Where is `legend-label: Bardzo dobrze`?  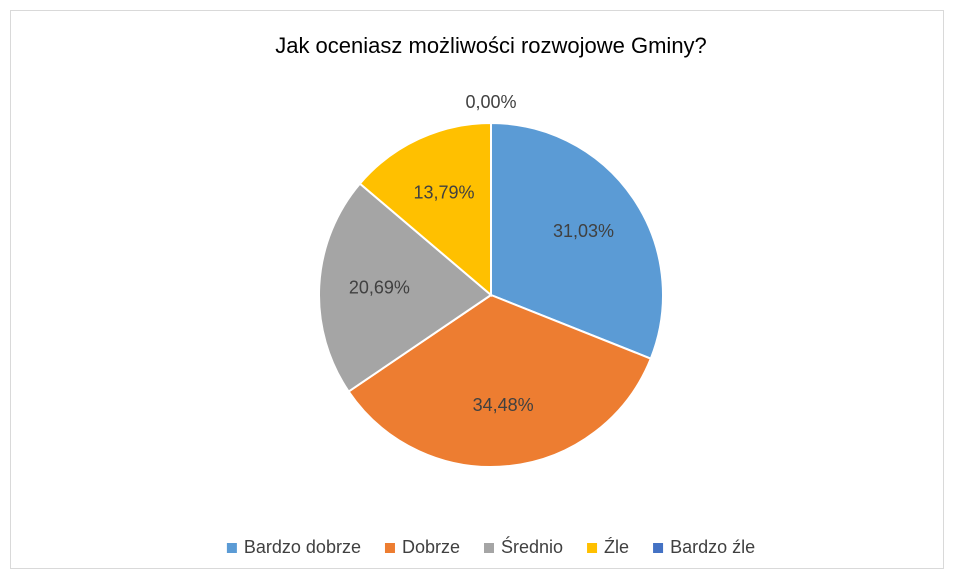 legend-label: Bardzo dobrze is located at coordinates (302, 547).